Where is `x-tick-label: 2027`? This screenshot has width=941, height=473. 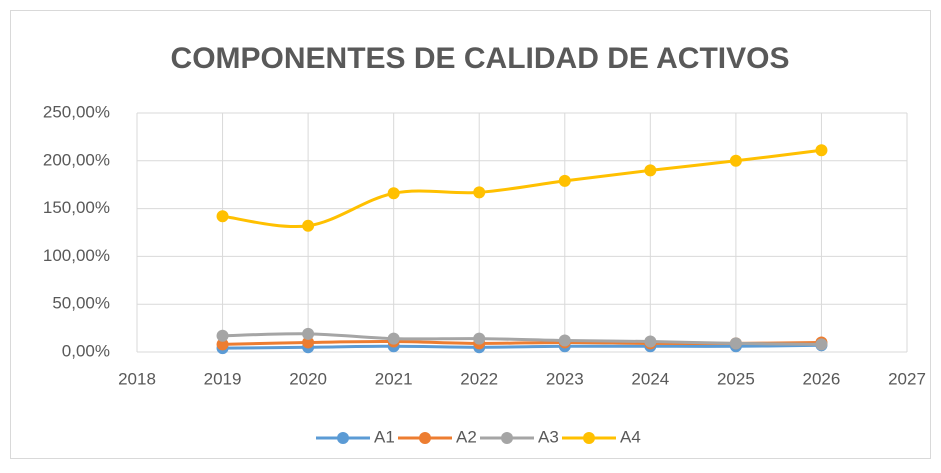
x-tick-label: 2027 is located at coordinates (907, 378).